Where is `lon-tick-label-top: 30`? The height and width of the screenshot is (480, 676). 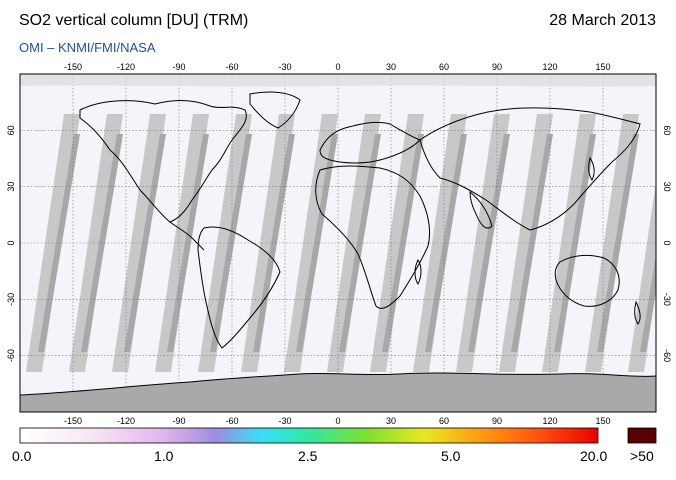
lon-tick-label-top: 30 is located at coordinates (391, 67).